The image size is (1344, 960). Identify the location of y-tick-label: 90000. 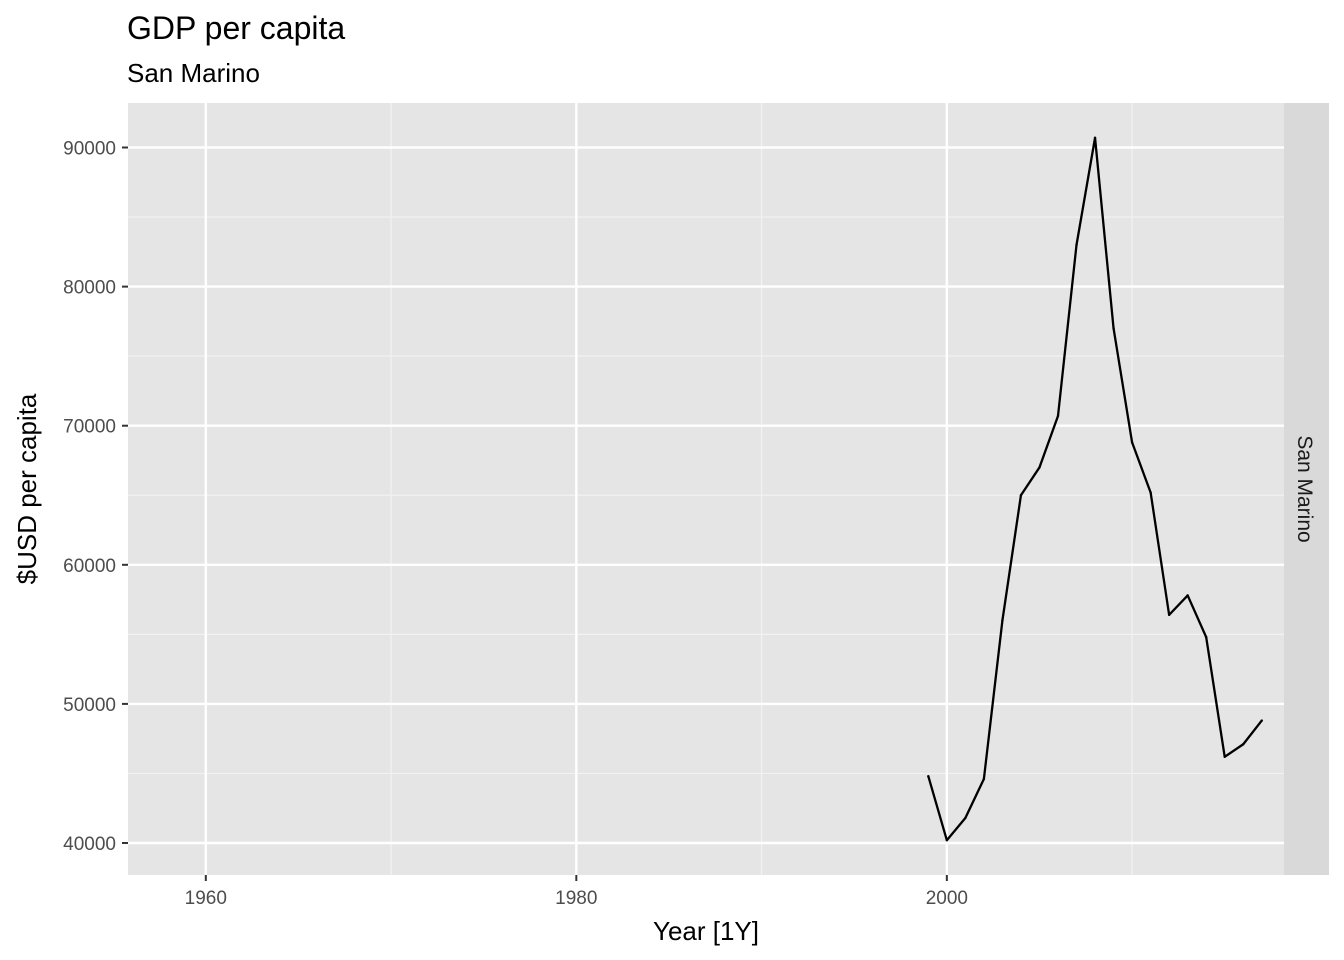
(89, 149).